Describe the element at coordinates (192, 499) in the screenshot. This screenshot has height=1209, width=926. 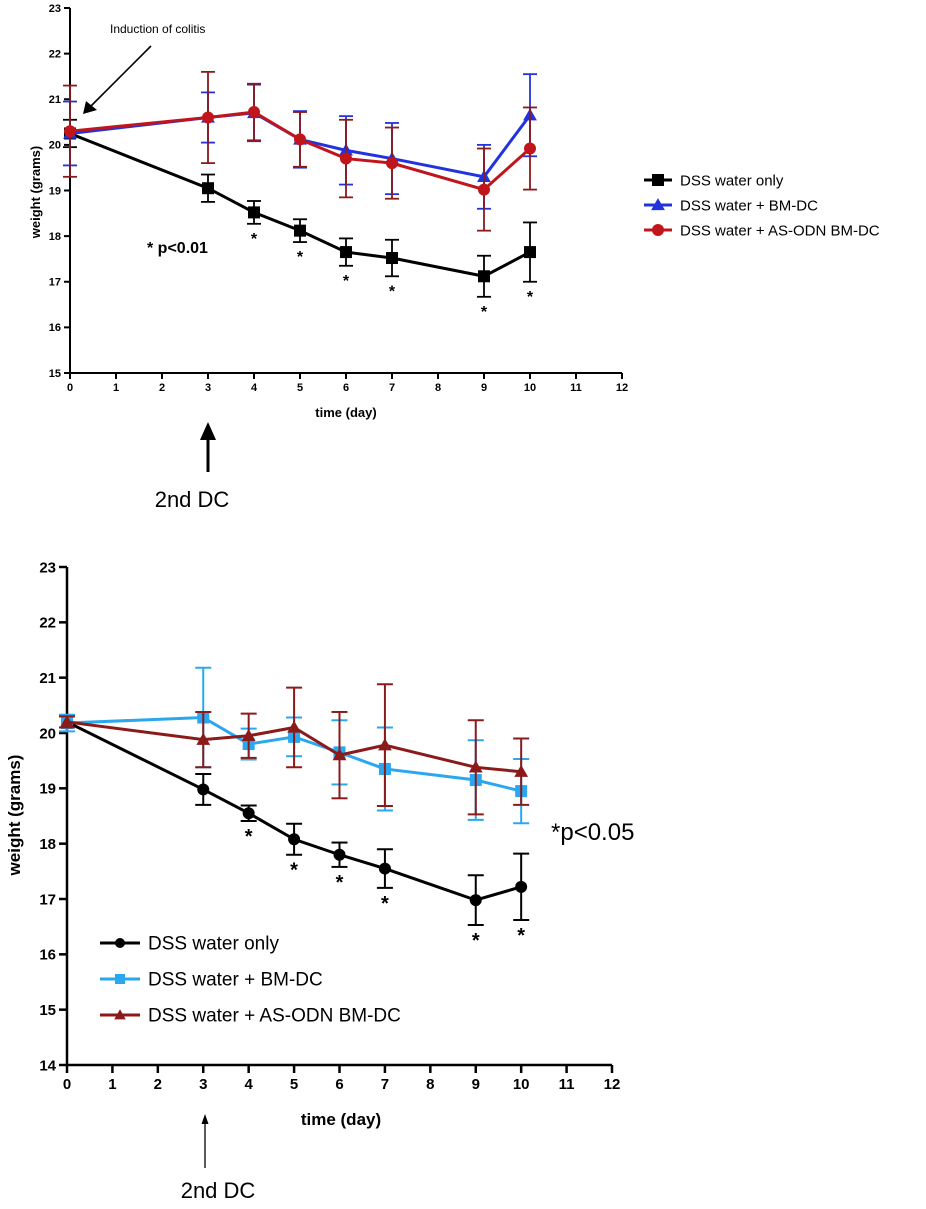
I see `chart-1-2nd-dc-label: 2nd DC` at that location.